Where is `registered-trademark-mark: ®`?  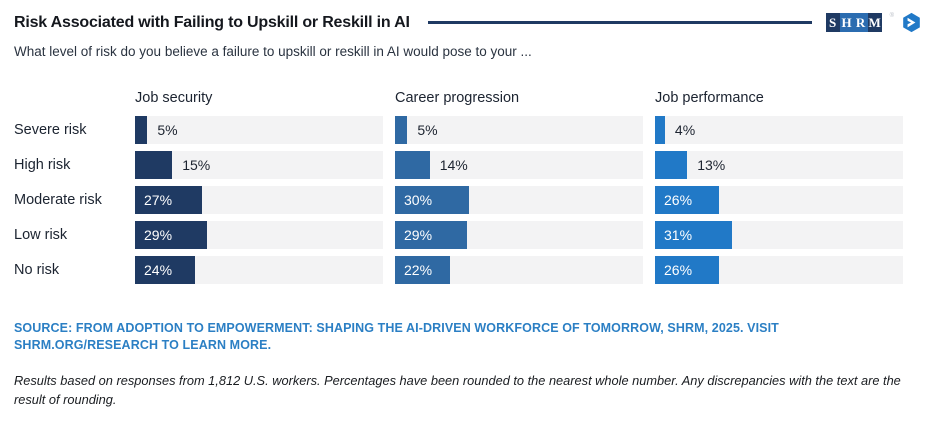
registered-trademark-mark: ® is located at coordinates (891, 16).